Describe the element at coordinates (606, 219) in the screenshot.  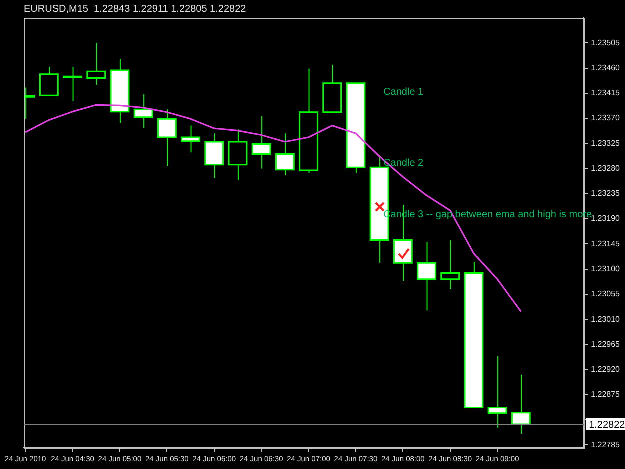
I see `y-tick-label: 1.23190` at that location.